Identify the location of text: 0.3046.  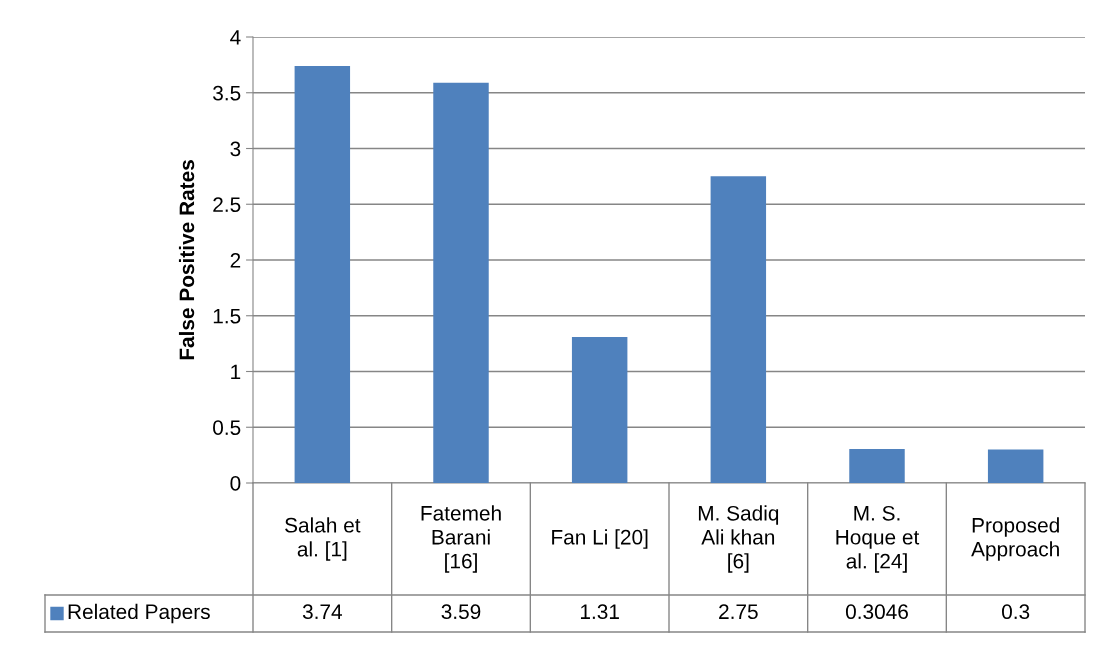
(876, 612).